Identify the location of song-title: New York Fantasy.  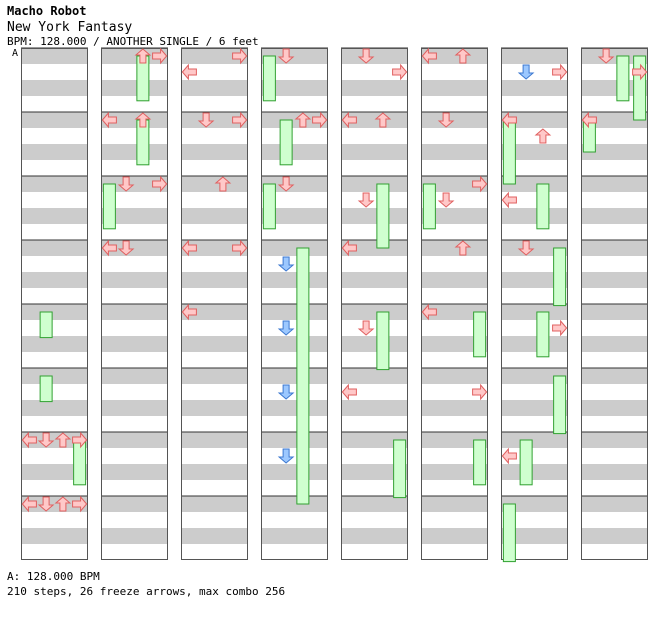
(70, 27).